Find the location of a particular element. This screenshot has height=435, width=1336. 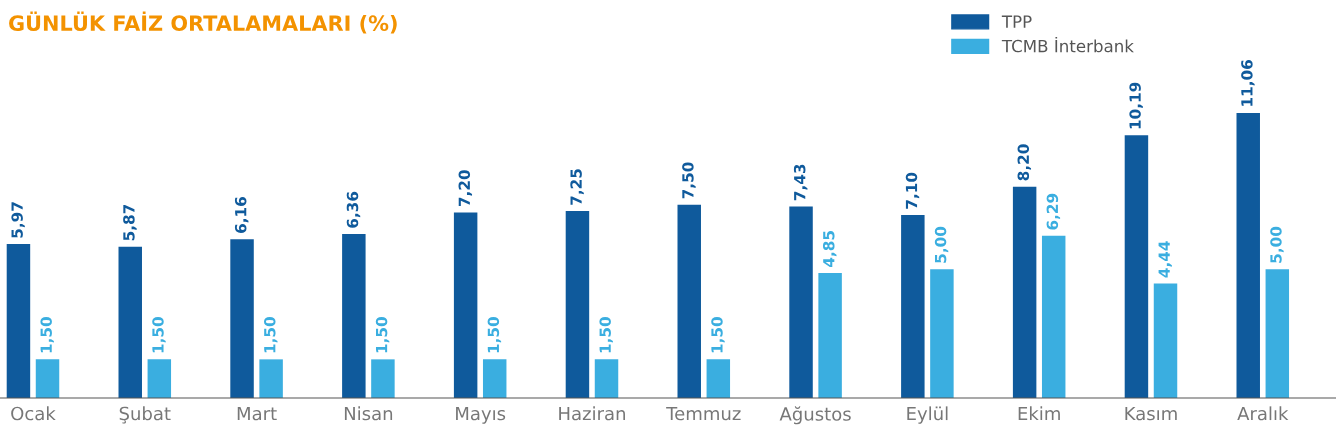

x-tick-label: Temmuz is located at coordinates (703, 413).